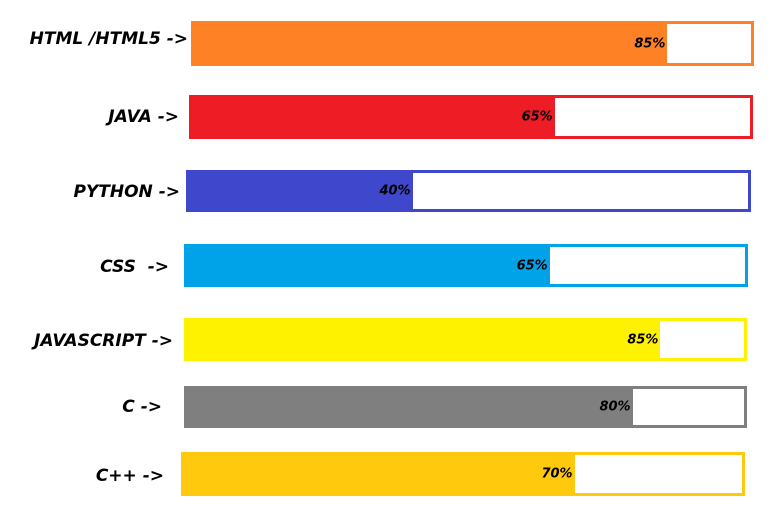  I want to click on skill-label-c: C ->, so click(142, 407).